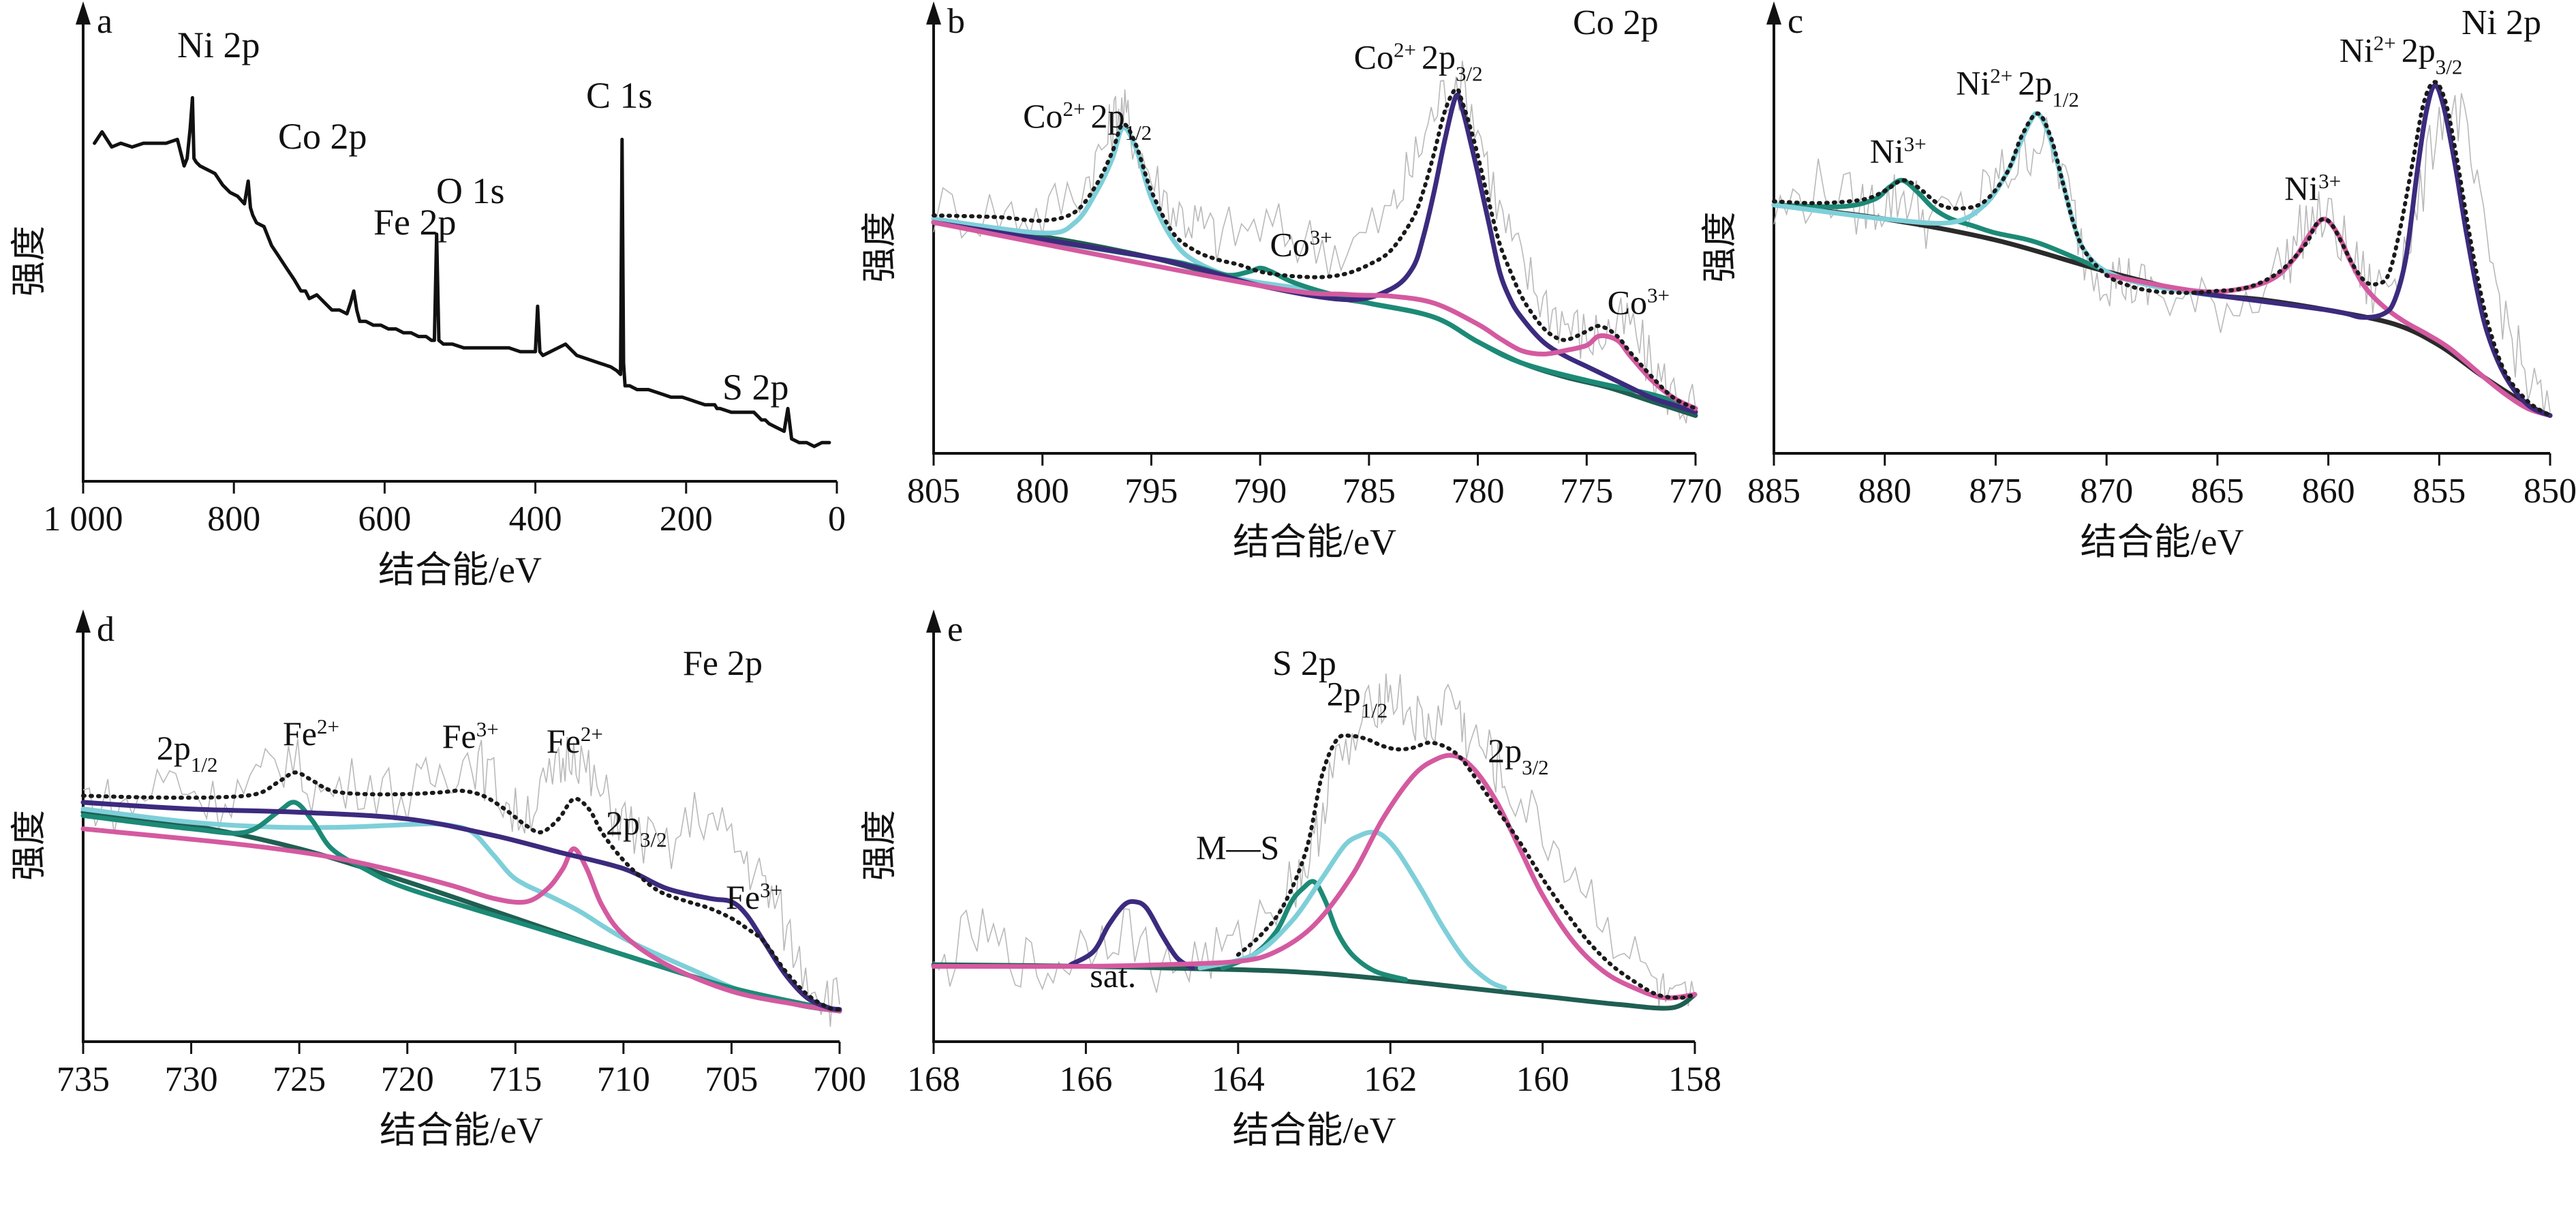  I want to click on x-tick-label: 168, so click(933, 1079).